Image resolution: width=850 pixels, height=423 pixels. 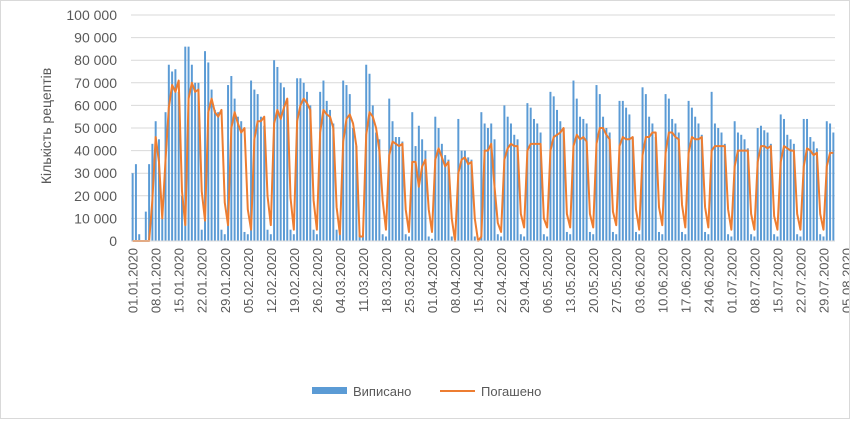 I want to click on x-tick-label: 29.04.2020, so click(x=524, y=280).